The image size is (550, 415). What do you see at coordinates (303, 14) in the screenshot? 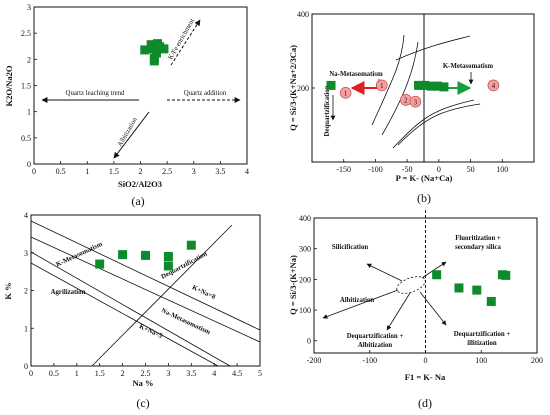
I see `panel-b-y-tick-label: 400` at bounding box center [303, 14].